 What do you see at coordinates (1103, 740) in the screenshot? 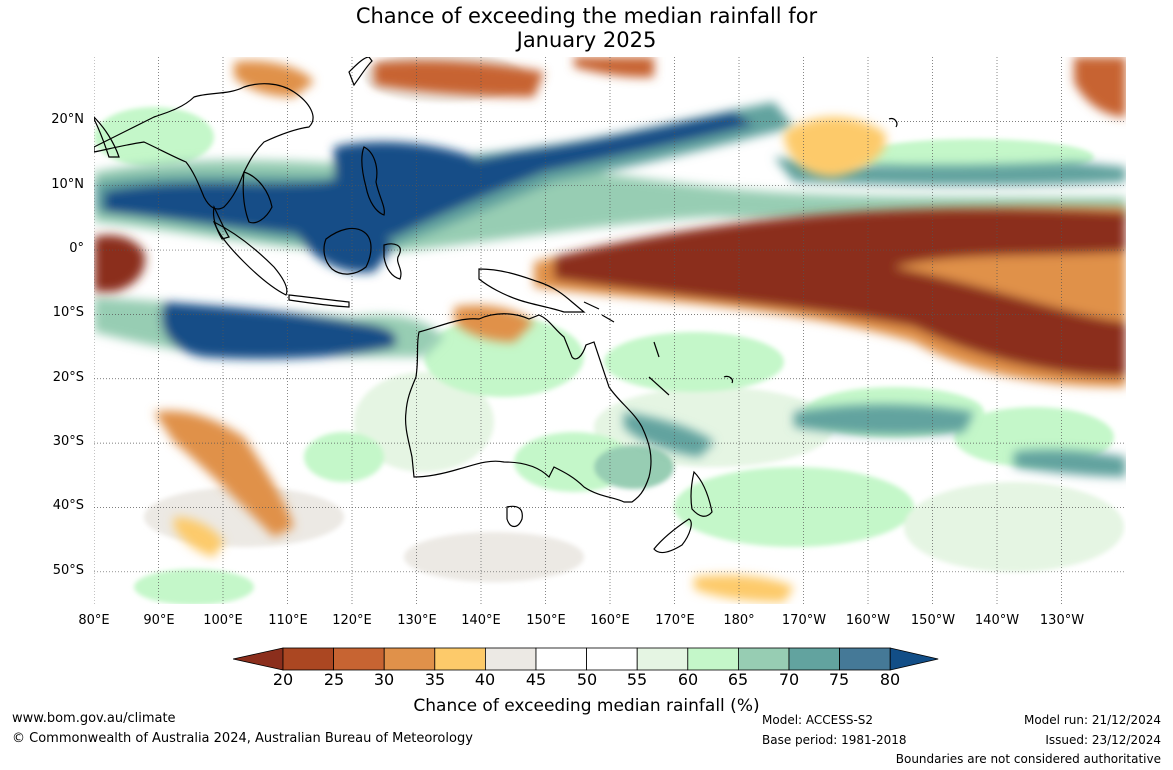
I see `footer-issued: Issued: 23/12/2024` at bounding box center [1103, 740].